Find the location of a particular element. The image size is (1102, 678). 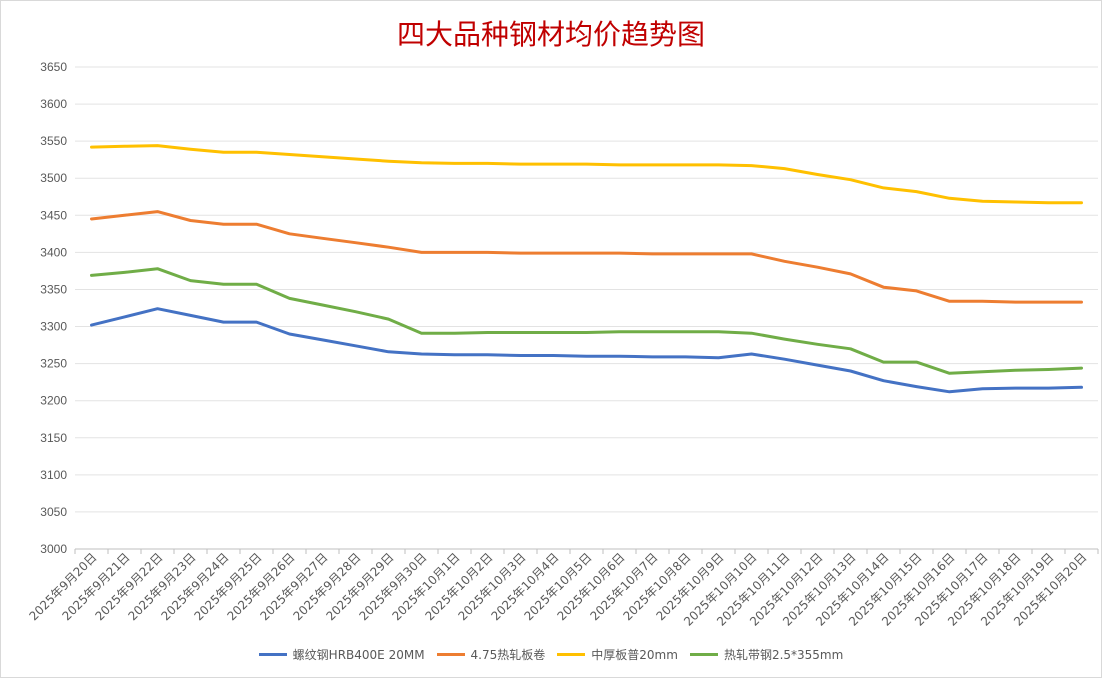

legend-item: 中厚板普20mm is located at coordinates (617, 654).